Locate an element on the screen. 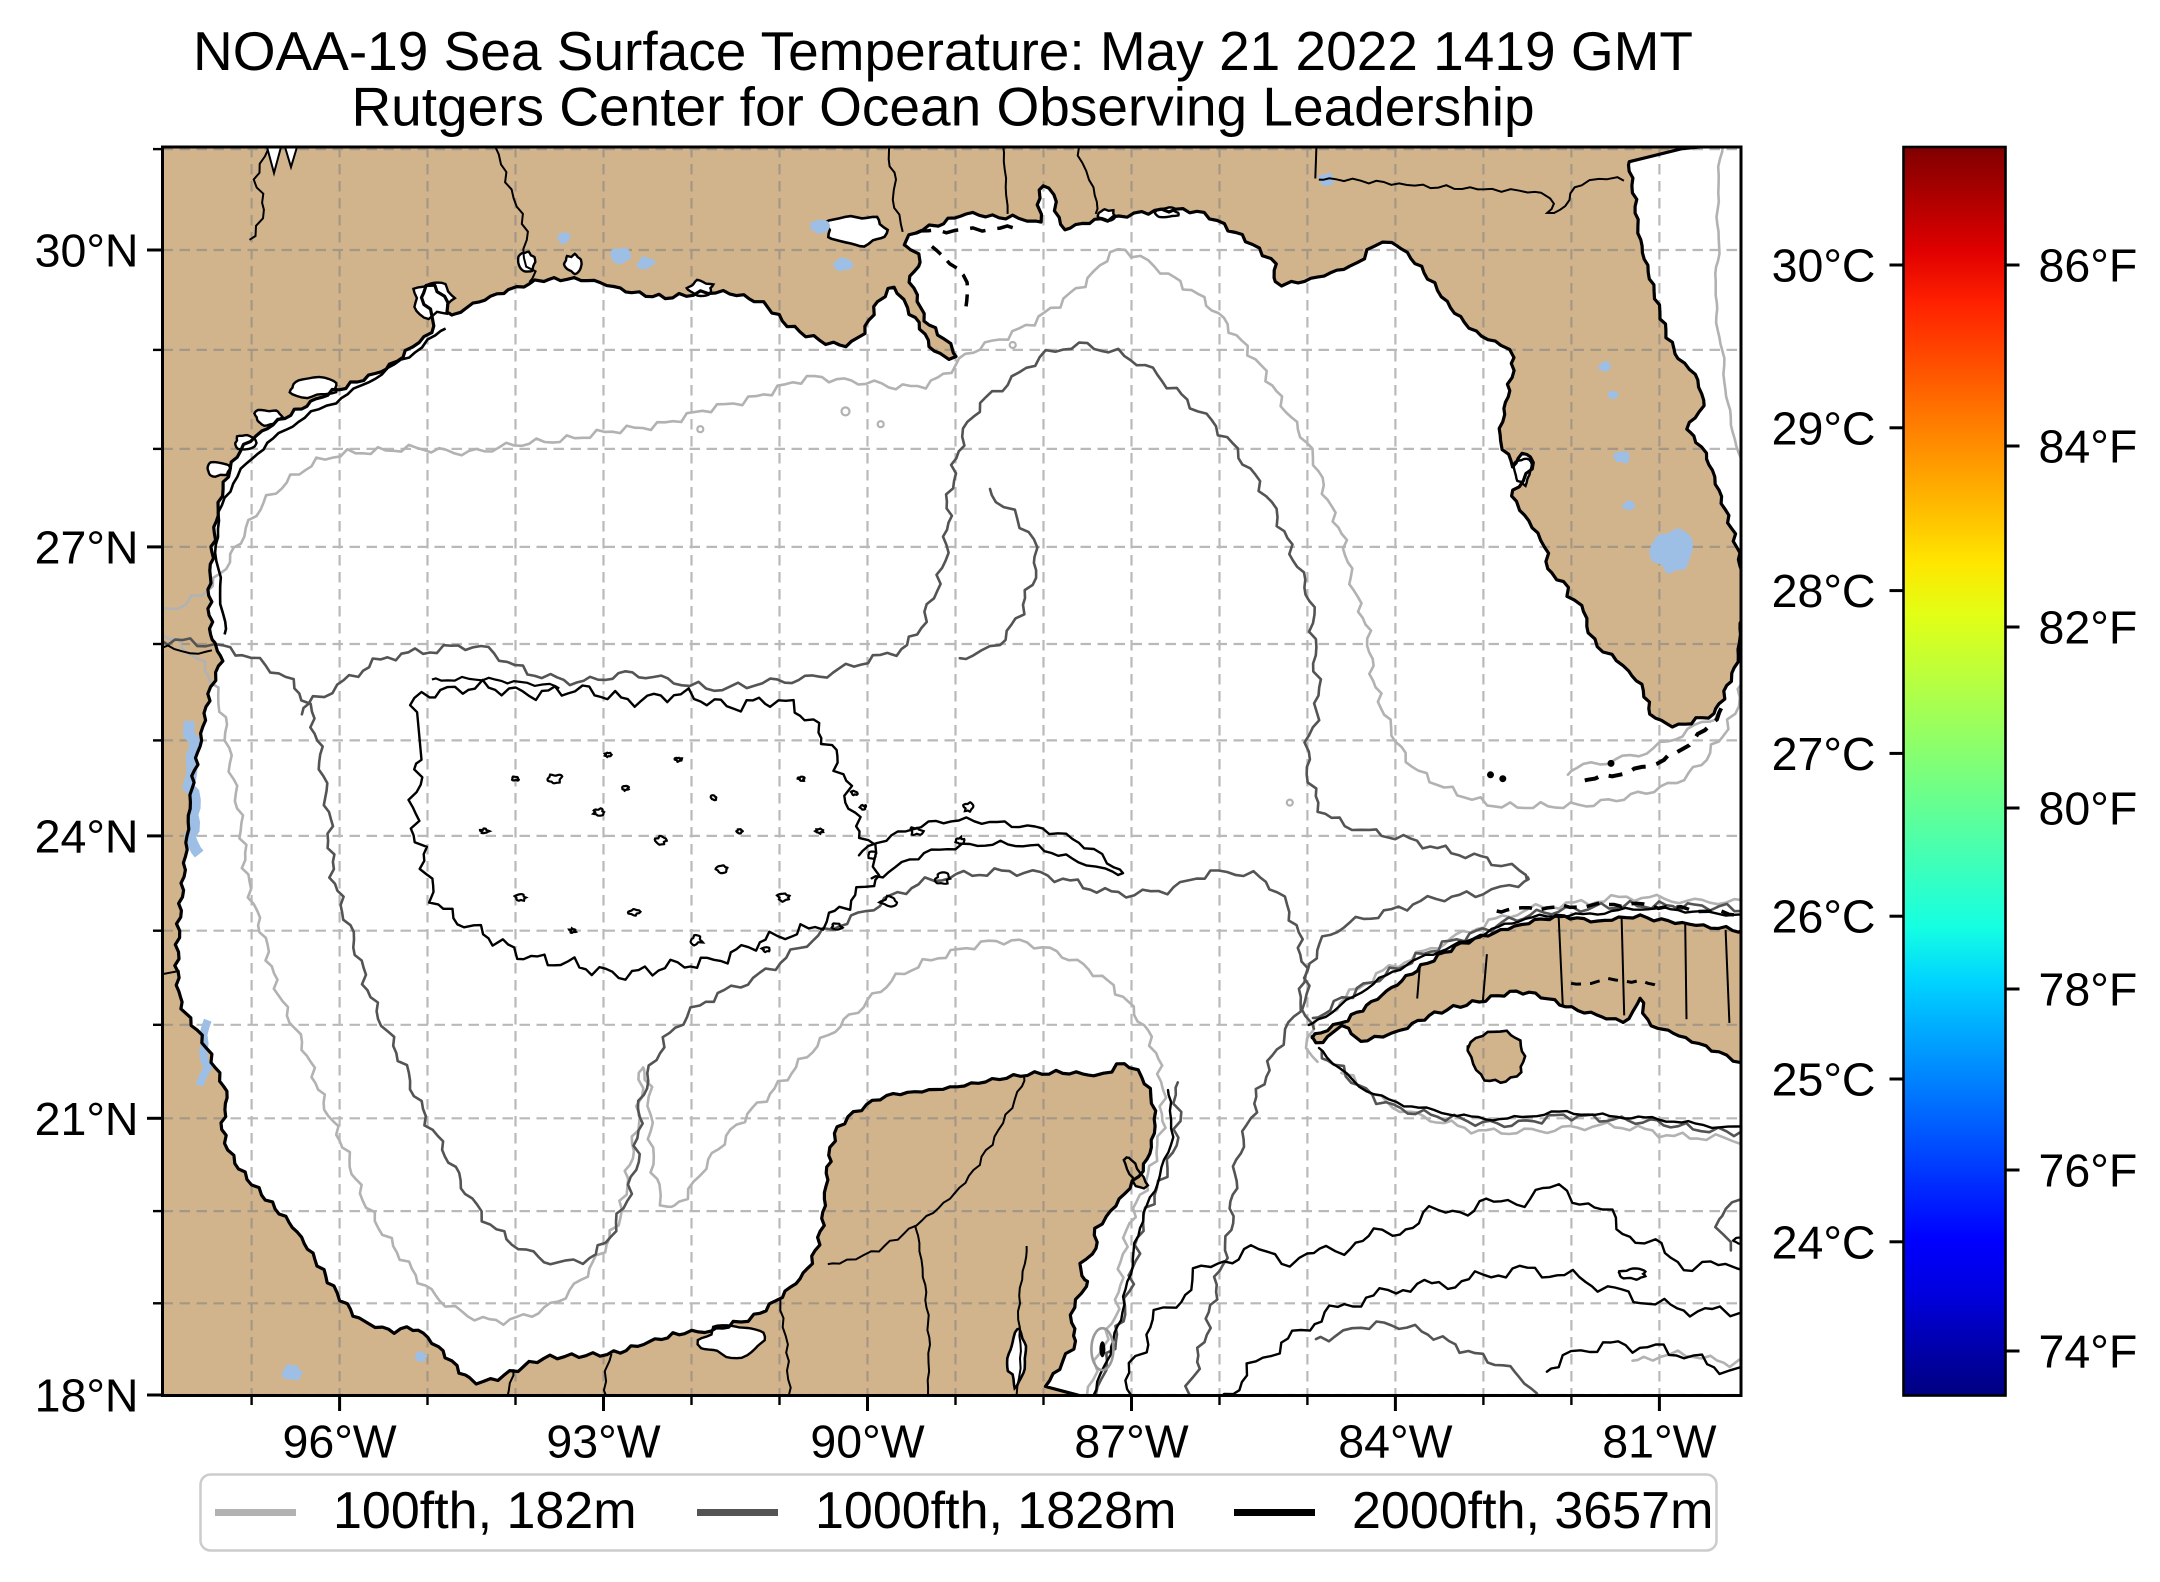 The width and height of the screenshot is (2160, 1582). svg-text: 28°C is located at coordinates (1824, 591).